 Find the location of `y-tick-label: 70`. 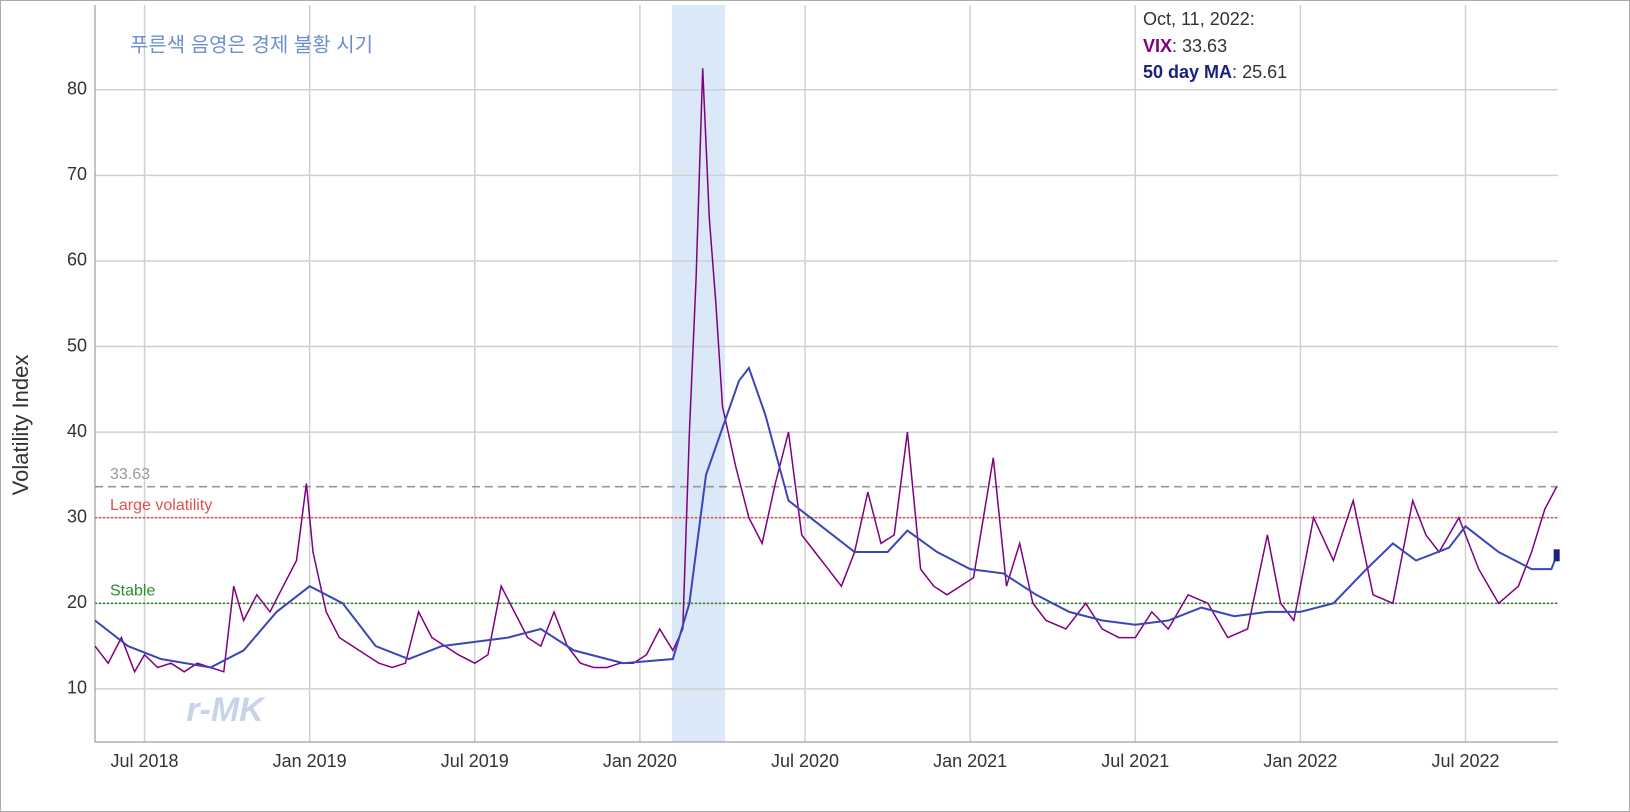

y-tick-label: 70 is located at coordinates (77, 174).